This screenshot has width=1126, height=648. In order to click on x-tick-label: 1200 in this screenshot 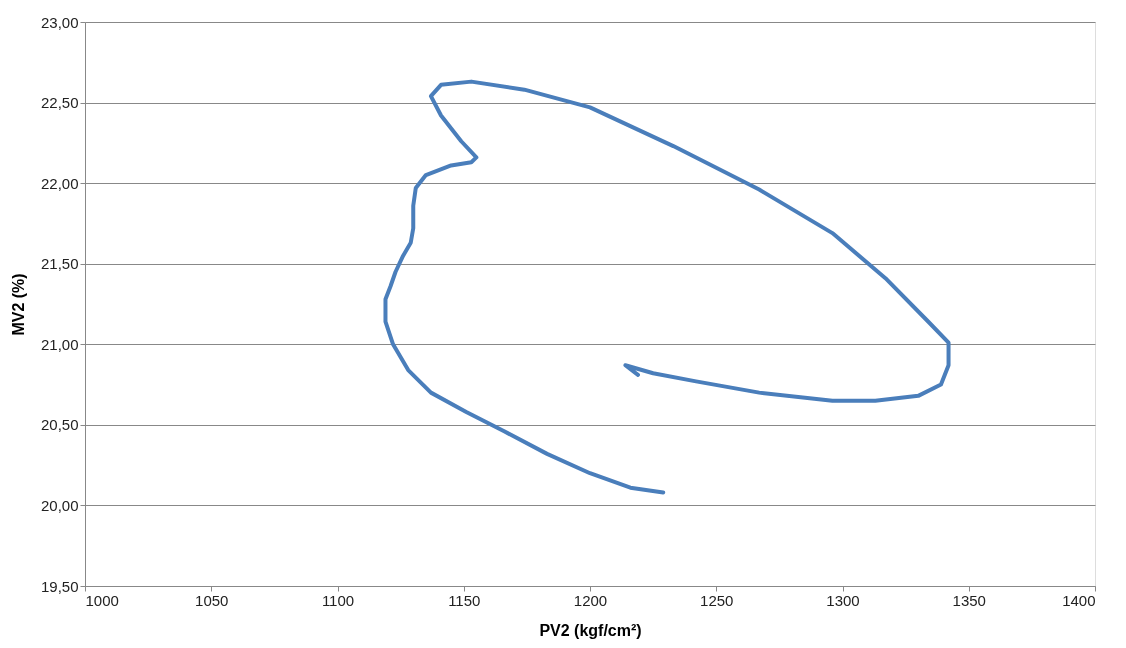, I will do `click(590, 600)`.